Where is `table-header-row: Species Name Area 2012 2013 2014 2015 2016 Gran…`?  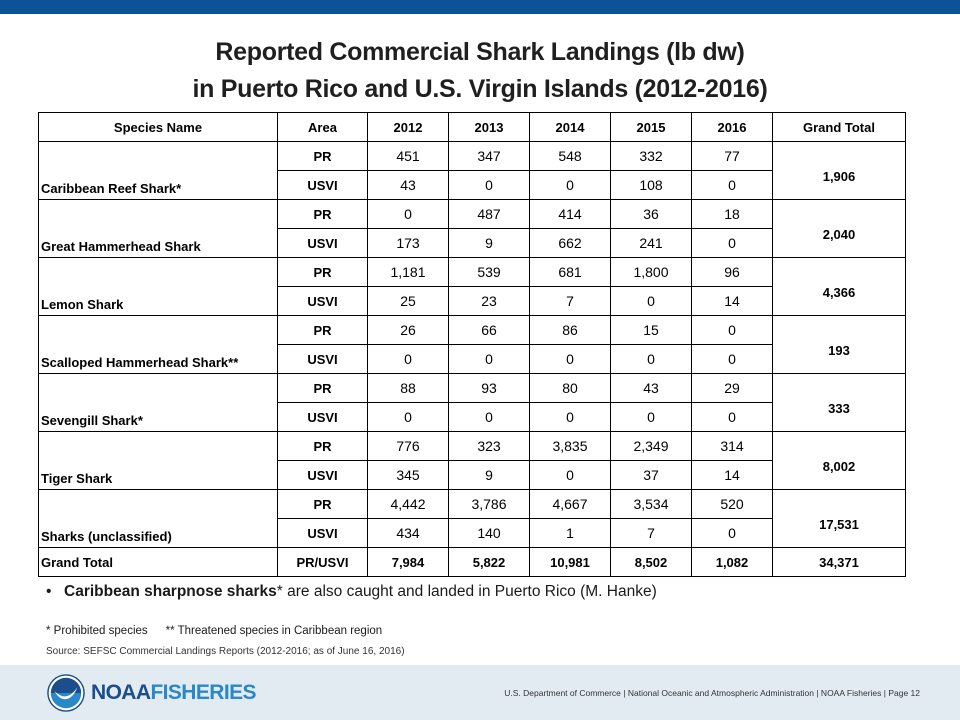 table-header-row: Species Name Area 2012 2013 2014 2015 2016 Gran… is located at coordinates (472, 127).